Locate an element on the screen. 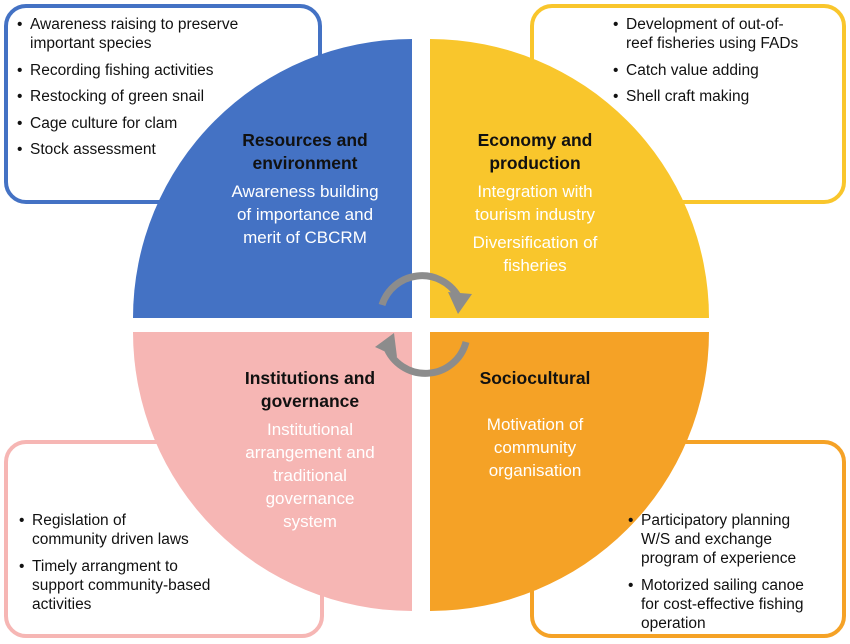 The height and width of the screenshot is (644, 850). resources-activity-line: important species is located at coordinates (91, 43).